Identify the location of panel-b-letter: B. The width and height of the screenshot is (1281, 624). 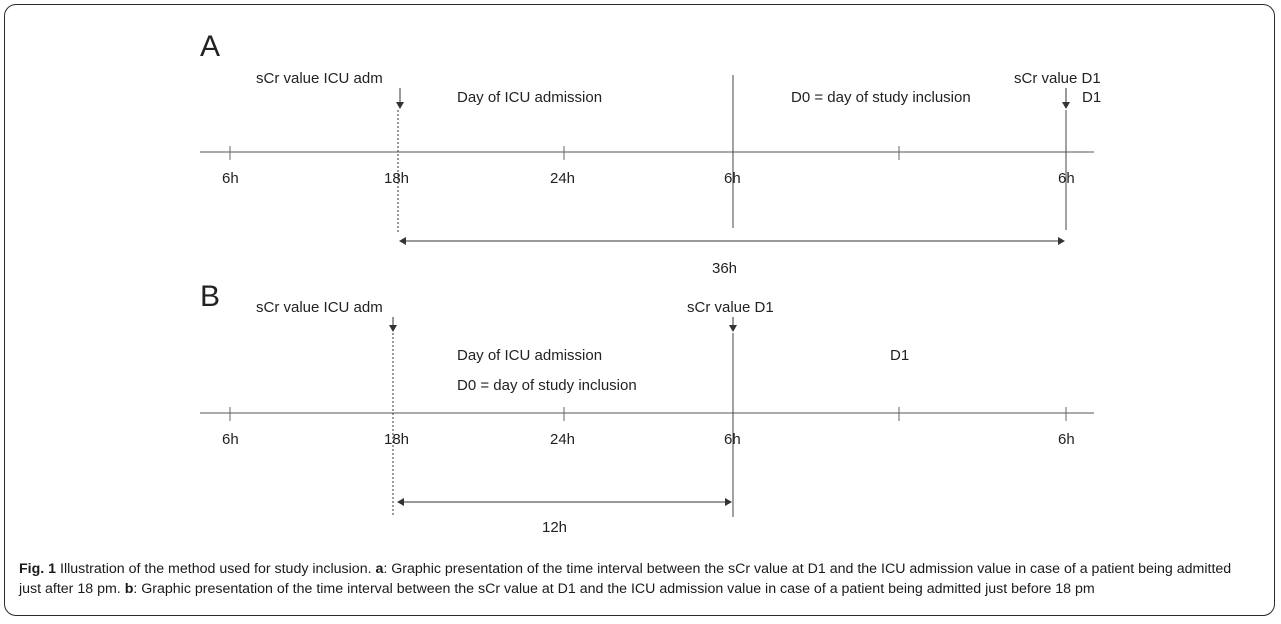
(210, 296).